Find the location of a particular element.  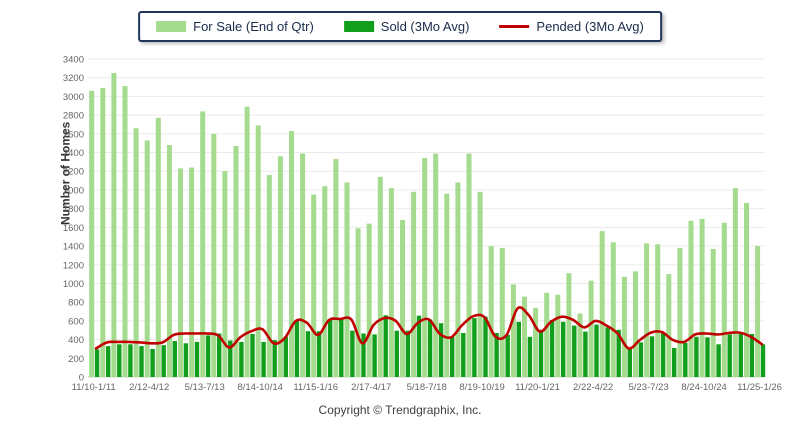

y-tick-label: 1800 is located at coordinates (73, 209).